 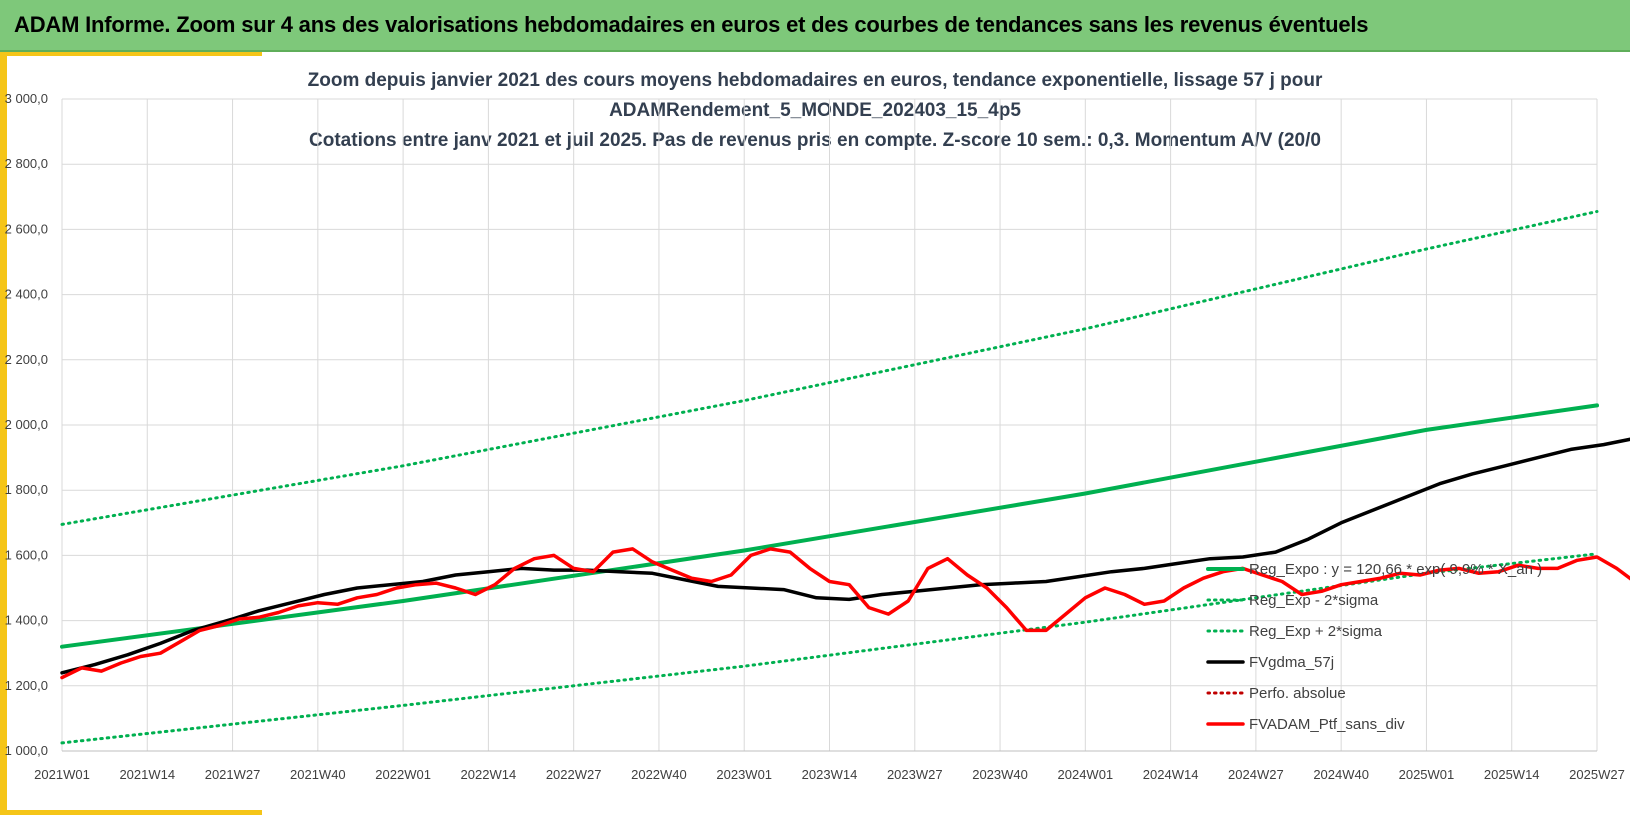 I want to click on accent-bar-top, so click(x=131, y=54).